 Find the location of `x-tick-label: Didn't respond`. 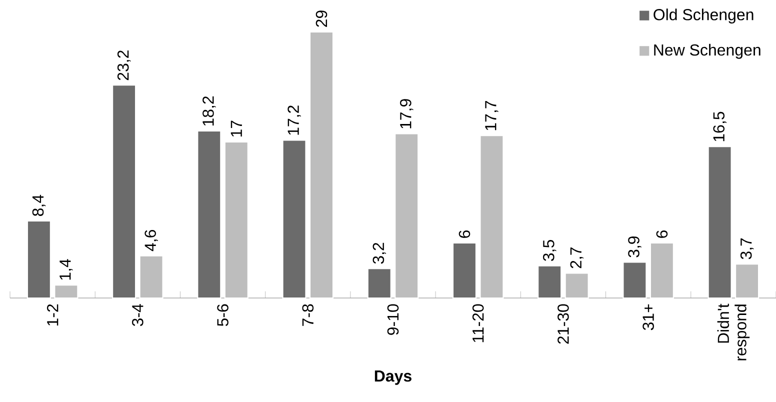

x-tick-label: Didn't respond is located at coordinates (733, 332).